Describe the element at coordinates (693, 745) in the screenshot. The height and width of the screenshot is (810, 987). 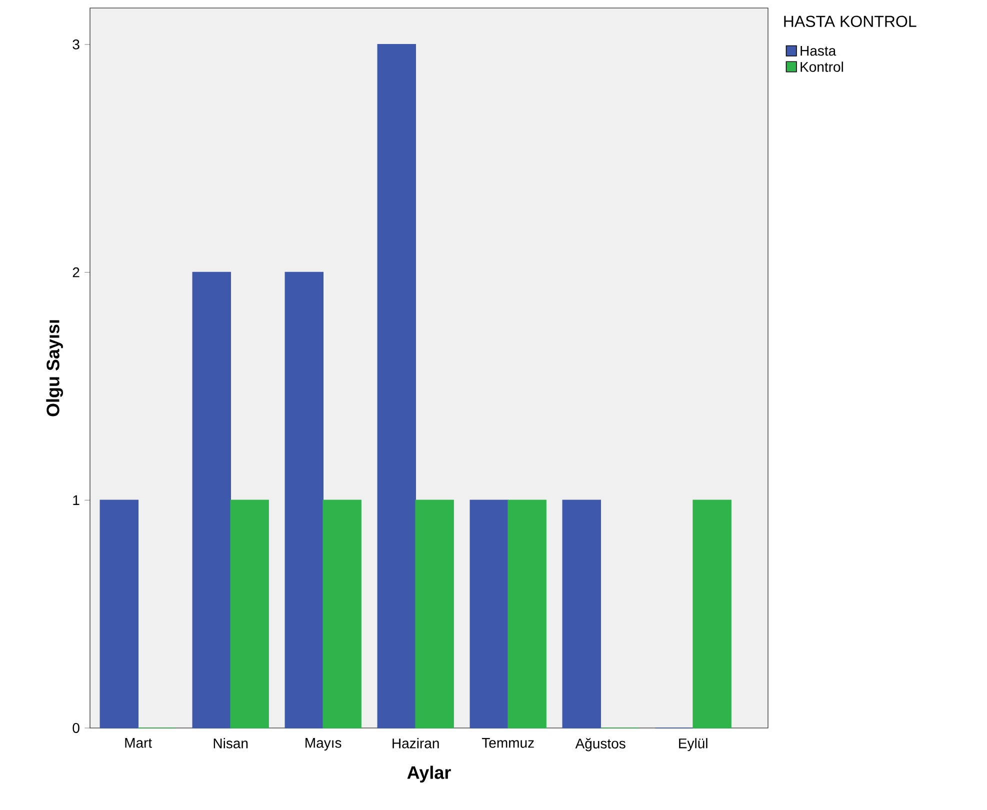
I see `x-tick-label: Eylül` at that location.